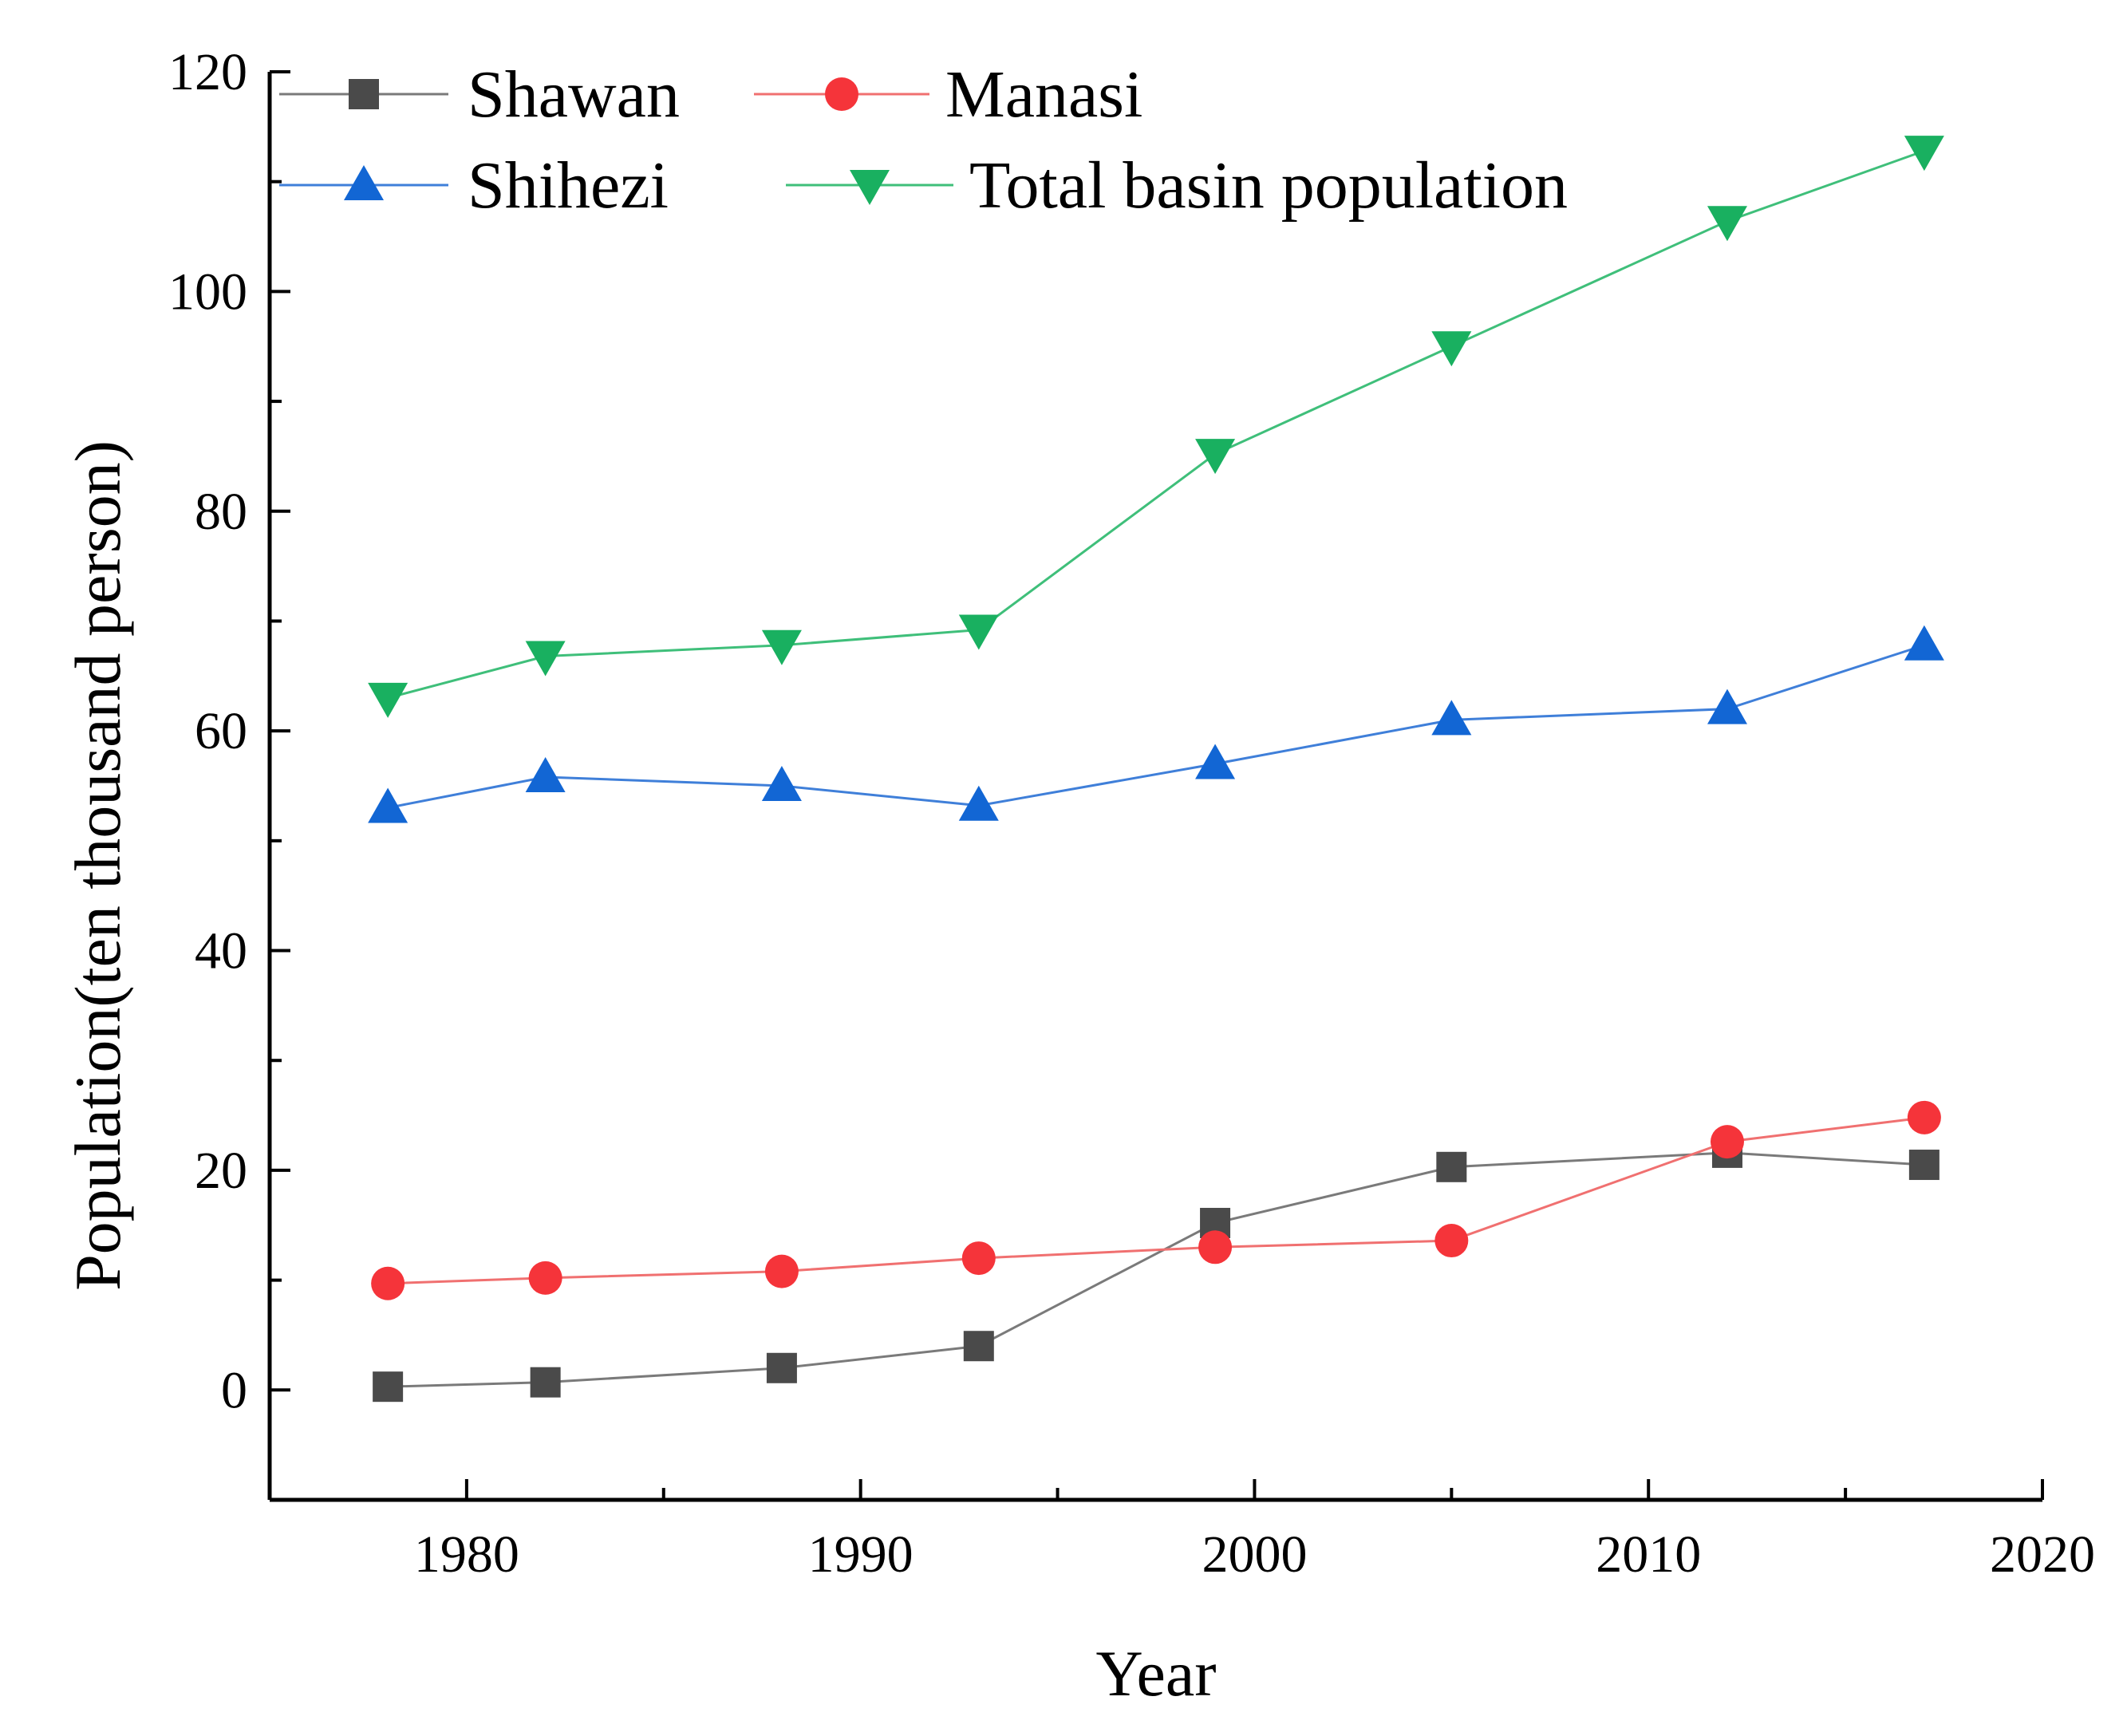 The image size is (2127, 1736). I want to click on legend-label: Total basin population, so click(1268, 185).